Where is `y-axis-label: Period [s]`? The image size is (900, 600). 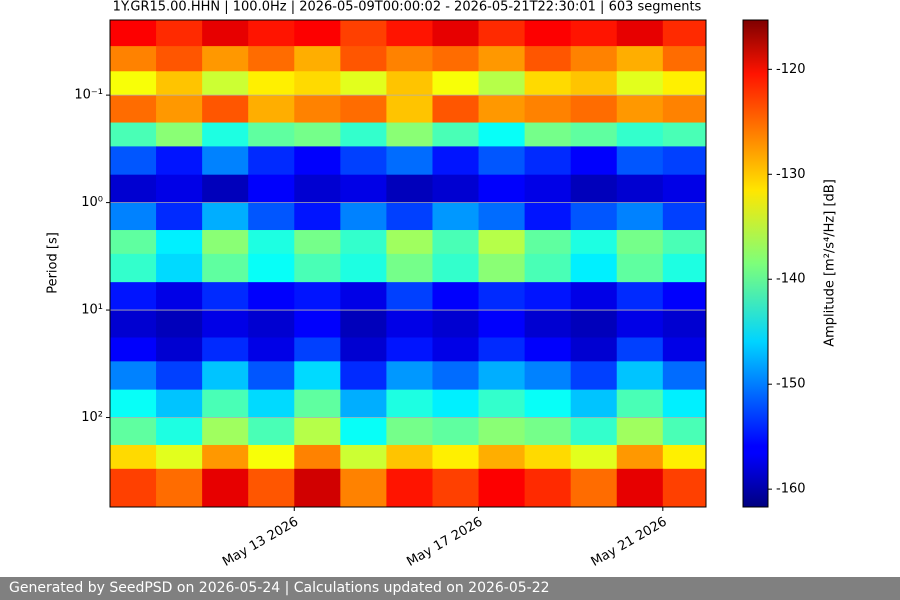 y-axis-label: Period [s] is located at coordinates (53, 263).